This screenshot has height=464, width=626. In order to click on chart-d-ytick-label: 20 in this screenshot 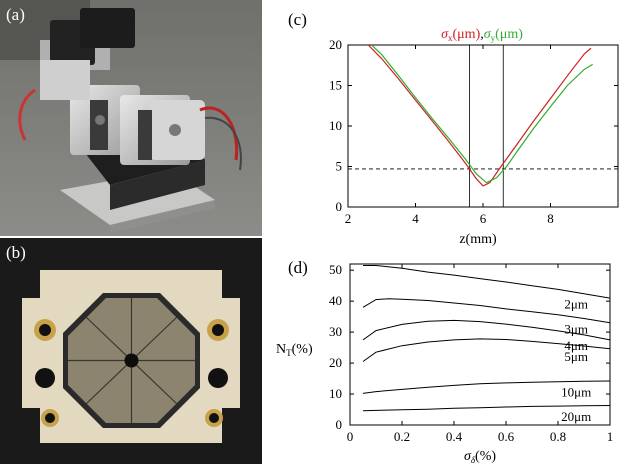, I will do `click(335, 362)`.